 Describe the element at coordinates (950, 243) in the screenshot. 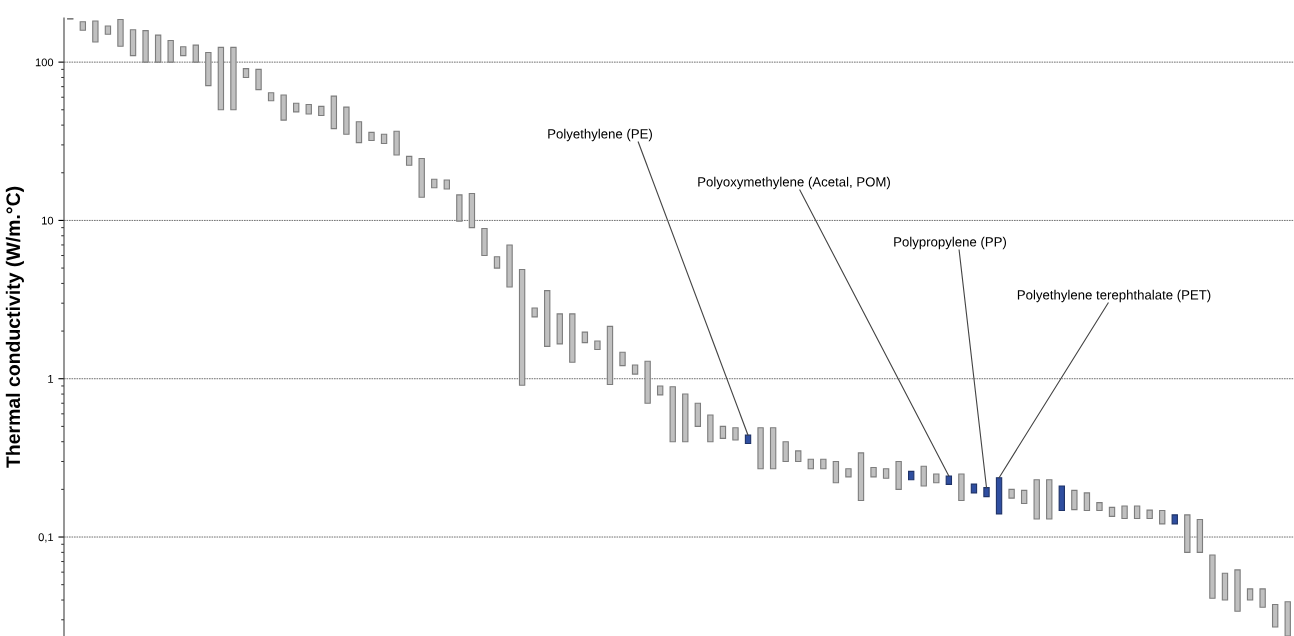

I see `annotation: Polypropylene (PP)` at that location.